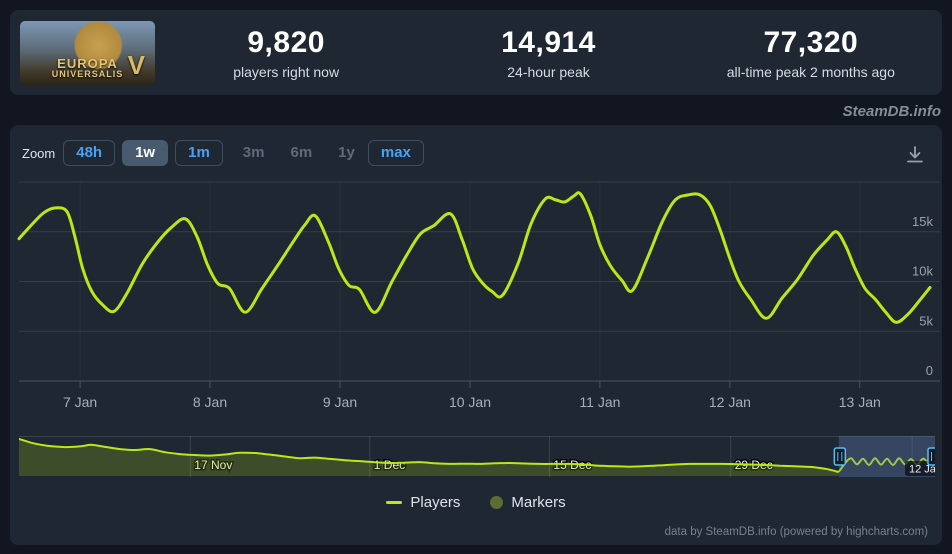 This screenshot has width=952, height=554. Describe the element at coordinates (926, 320) in the screenshot. I see `svg-text: 5k` at that location.